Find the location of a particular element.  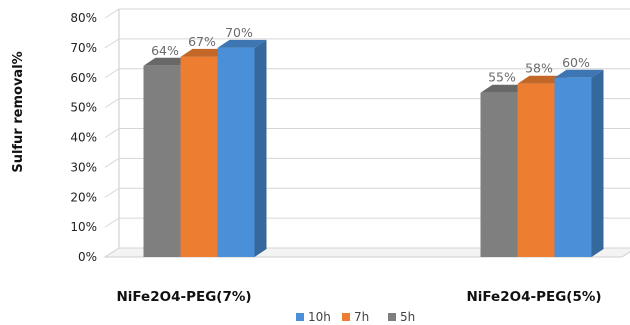

y-tick-label: 10% is located at coordinates (83, 227).